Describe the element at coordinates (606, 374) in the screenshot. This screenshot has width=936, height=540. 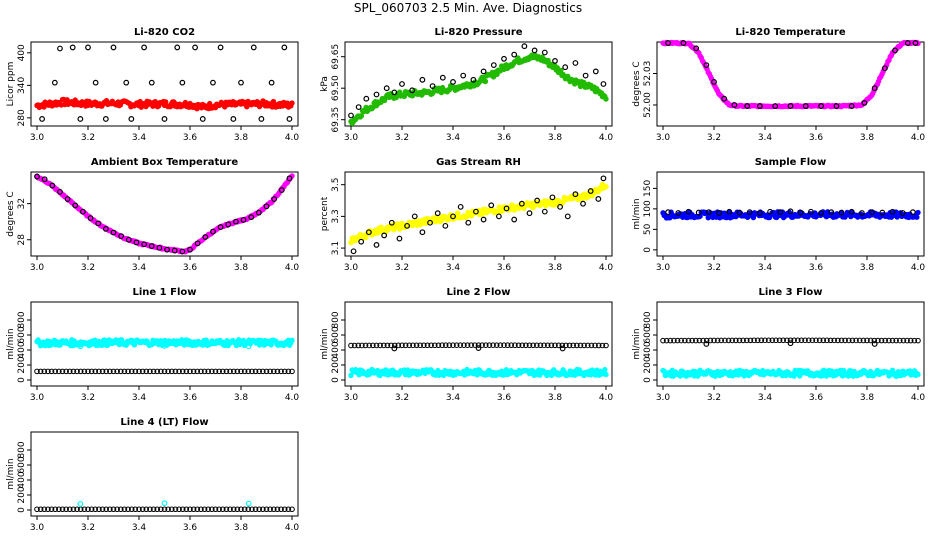
I see `trace-point` at that location.